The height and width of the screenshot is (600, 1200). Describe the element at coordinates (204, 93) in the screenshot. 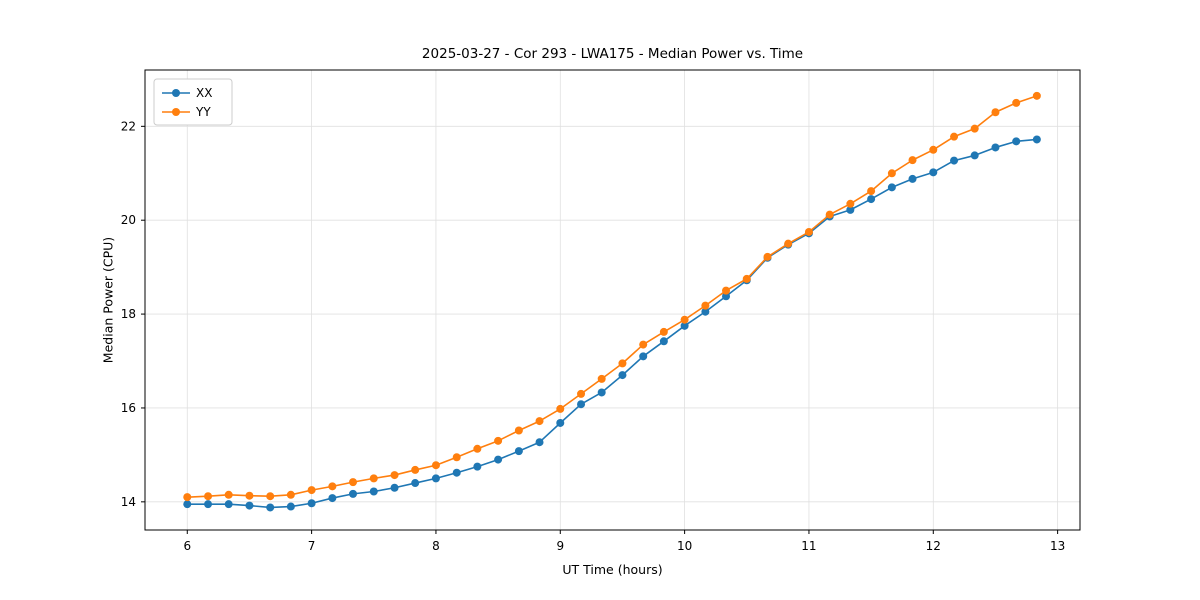

I see `legend-label-XX: XX` at that location.